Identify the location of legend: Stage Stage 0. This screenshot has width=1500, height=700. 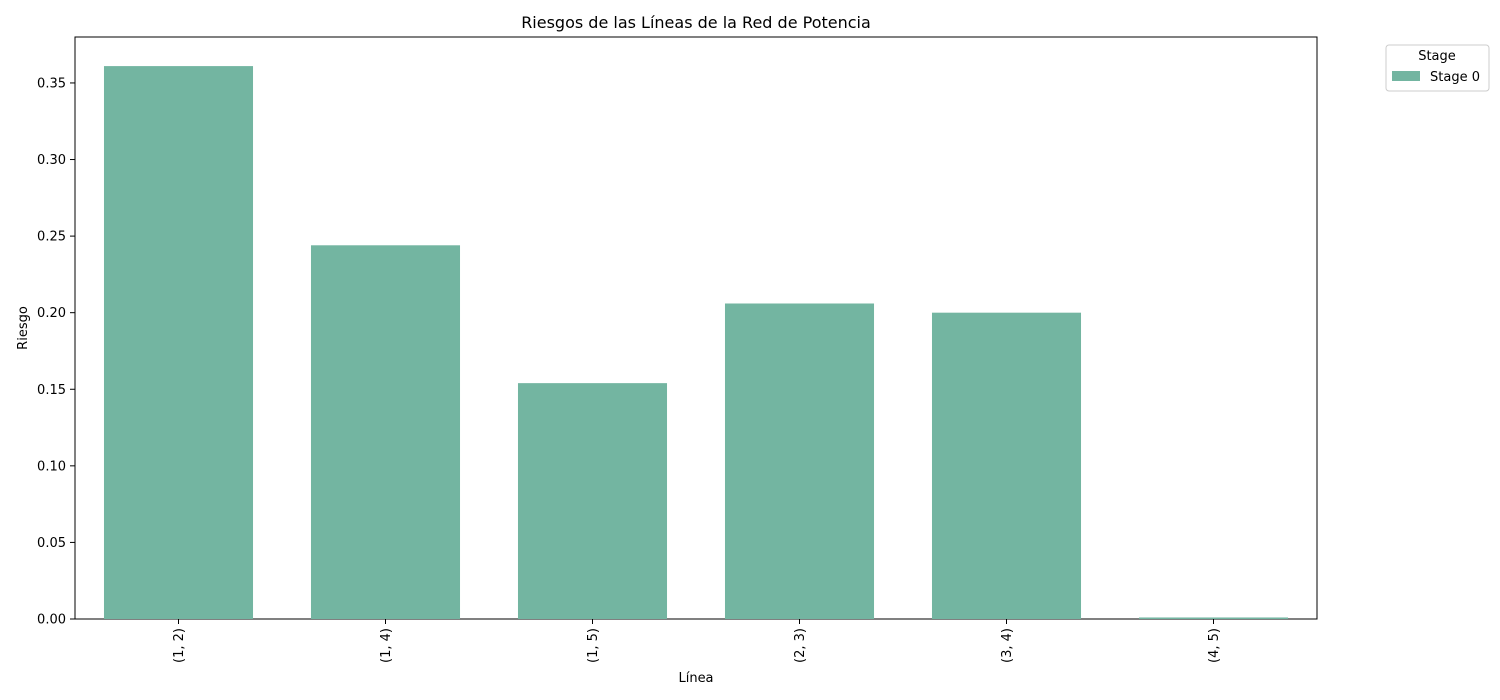
(1437, 68).